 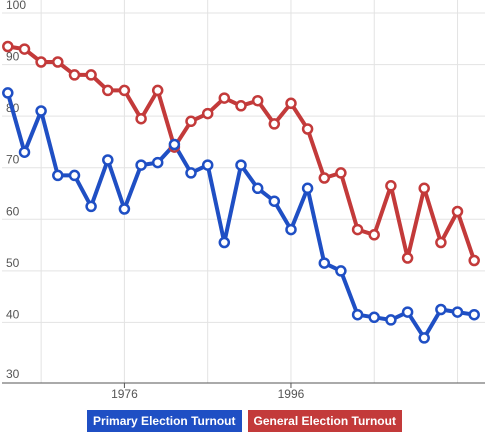 What do you see at coordinates (108, 160) in the screenshot?
I see `data-point-primary-1974` at bounding box center [108, 160].